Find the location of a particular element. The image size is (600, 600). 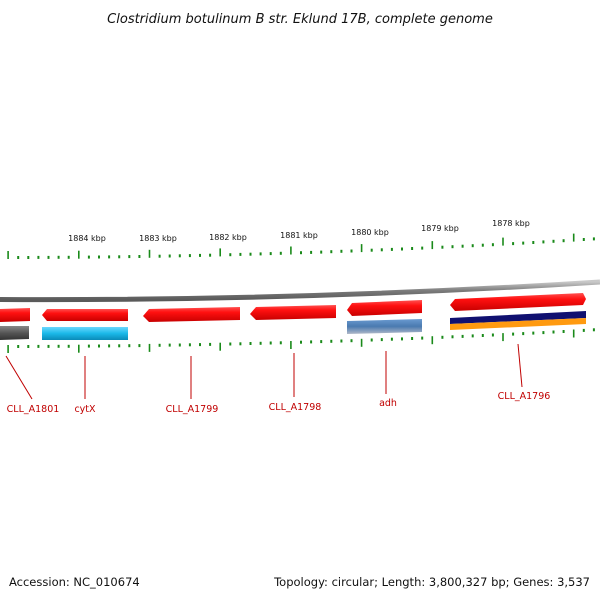

gene-label-cll-a1801: CLL_A1801 is located at coordinates (33, 409).